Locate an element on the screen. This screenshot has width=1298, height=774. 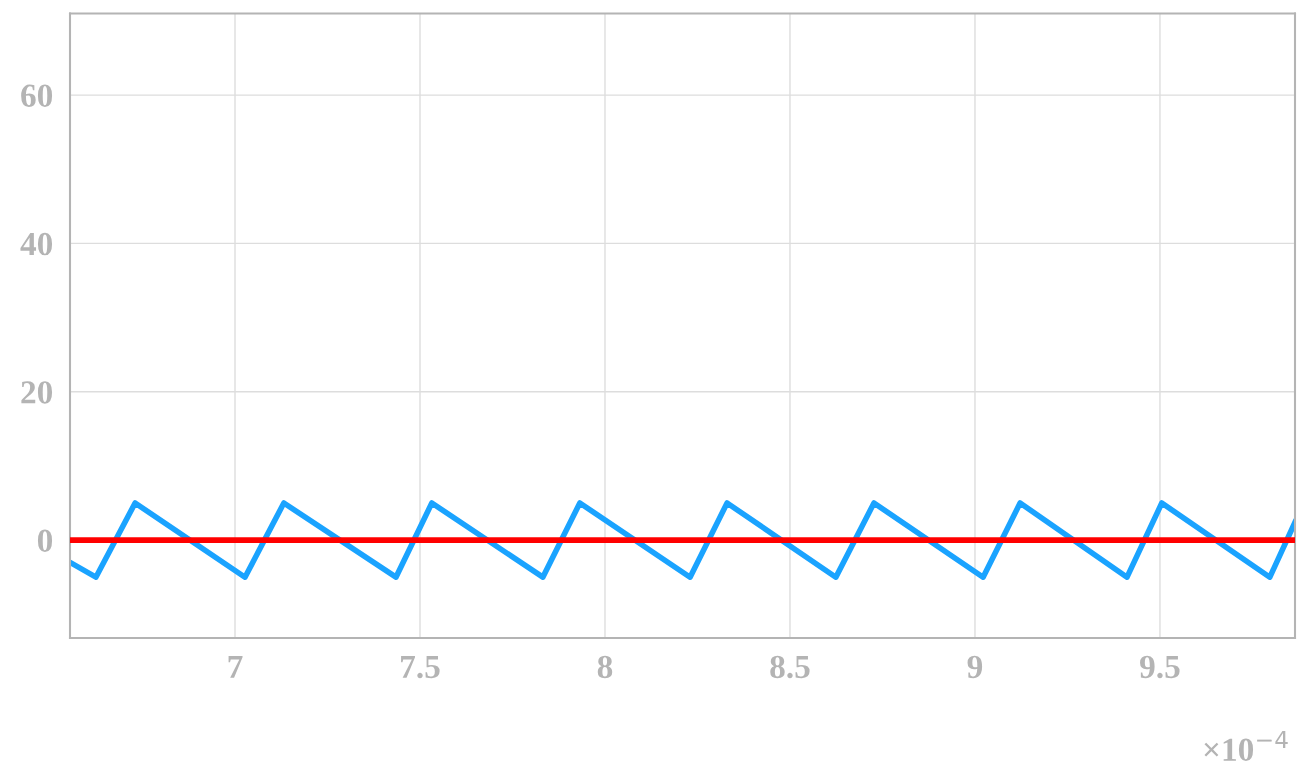
text: ×10$^{−4}$ is located at coordinates (1246, 745).